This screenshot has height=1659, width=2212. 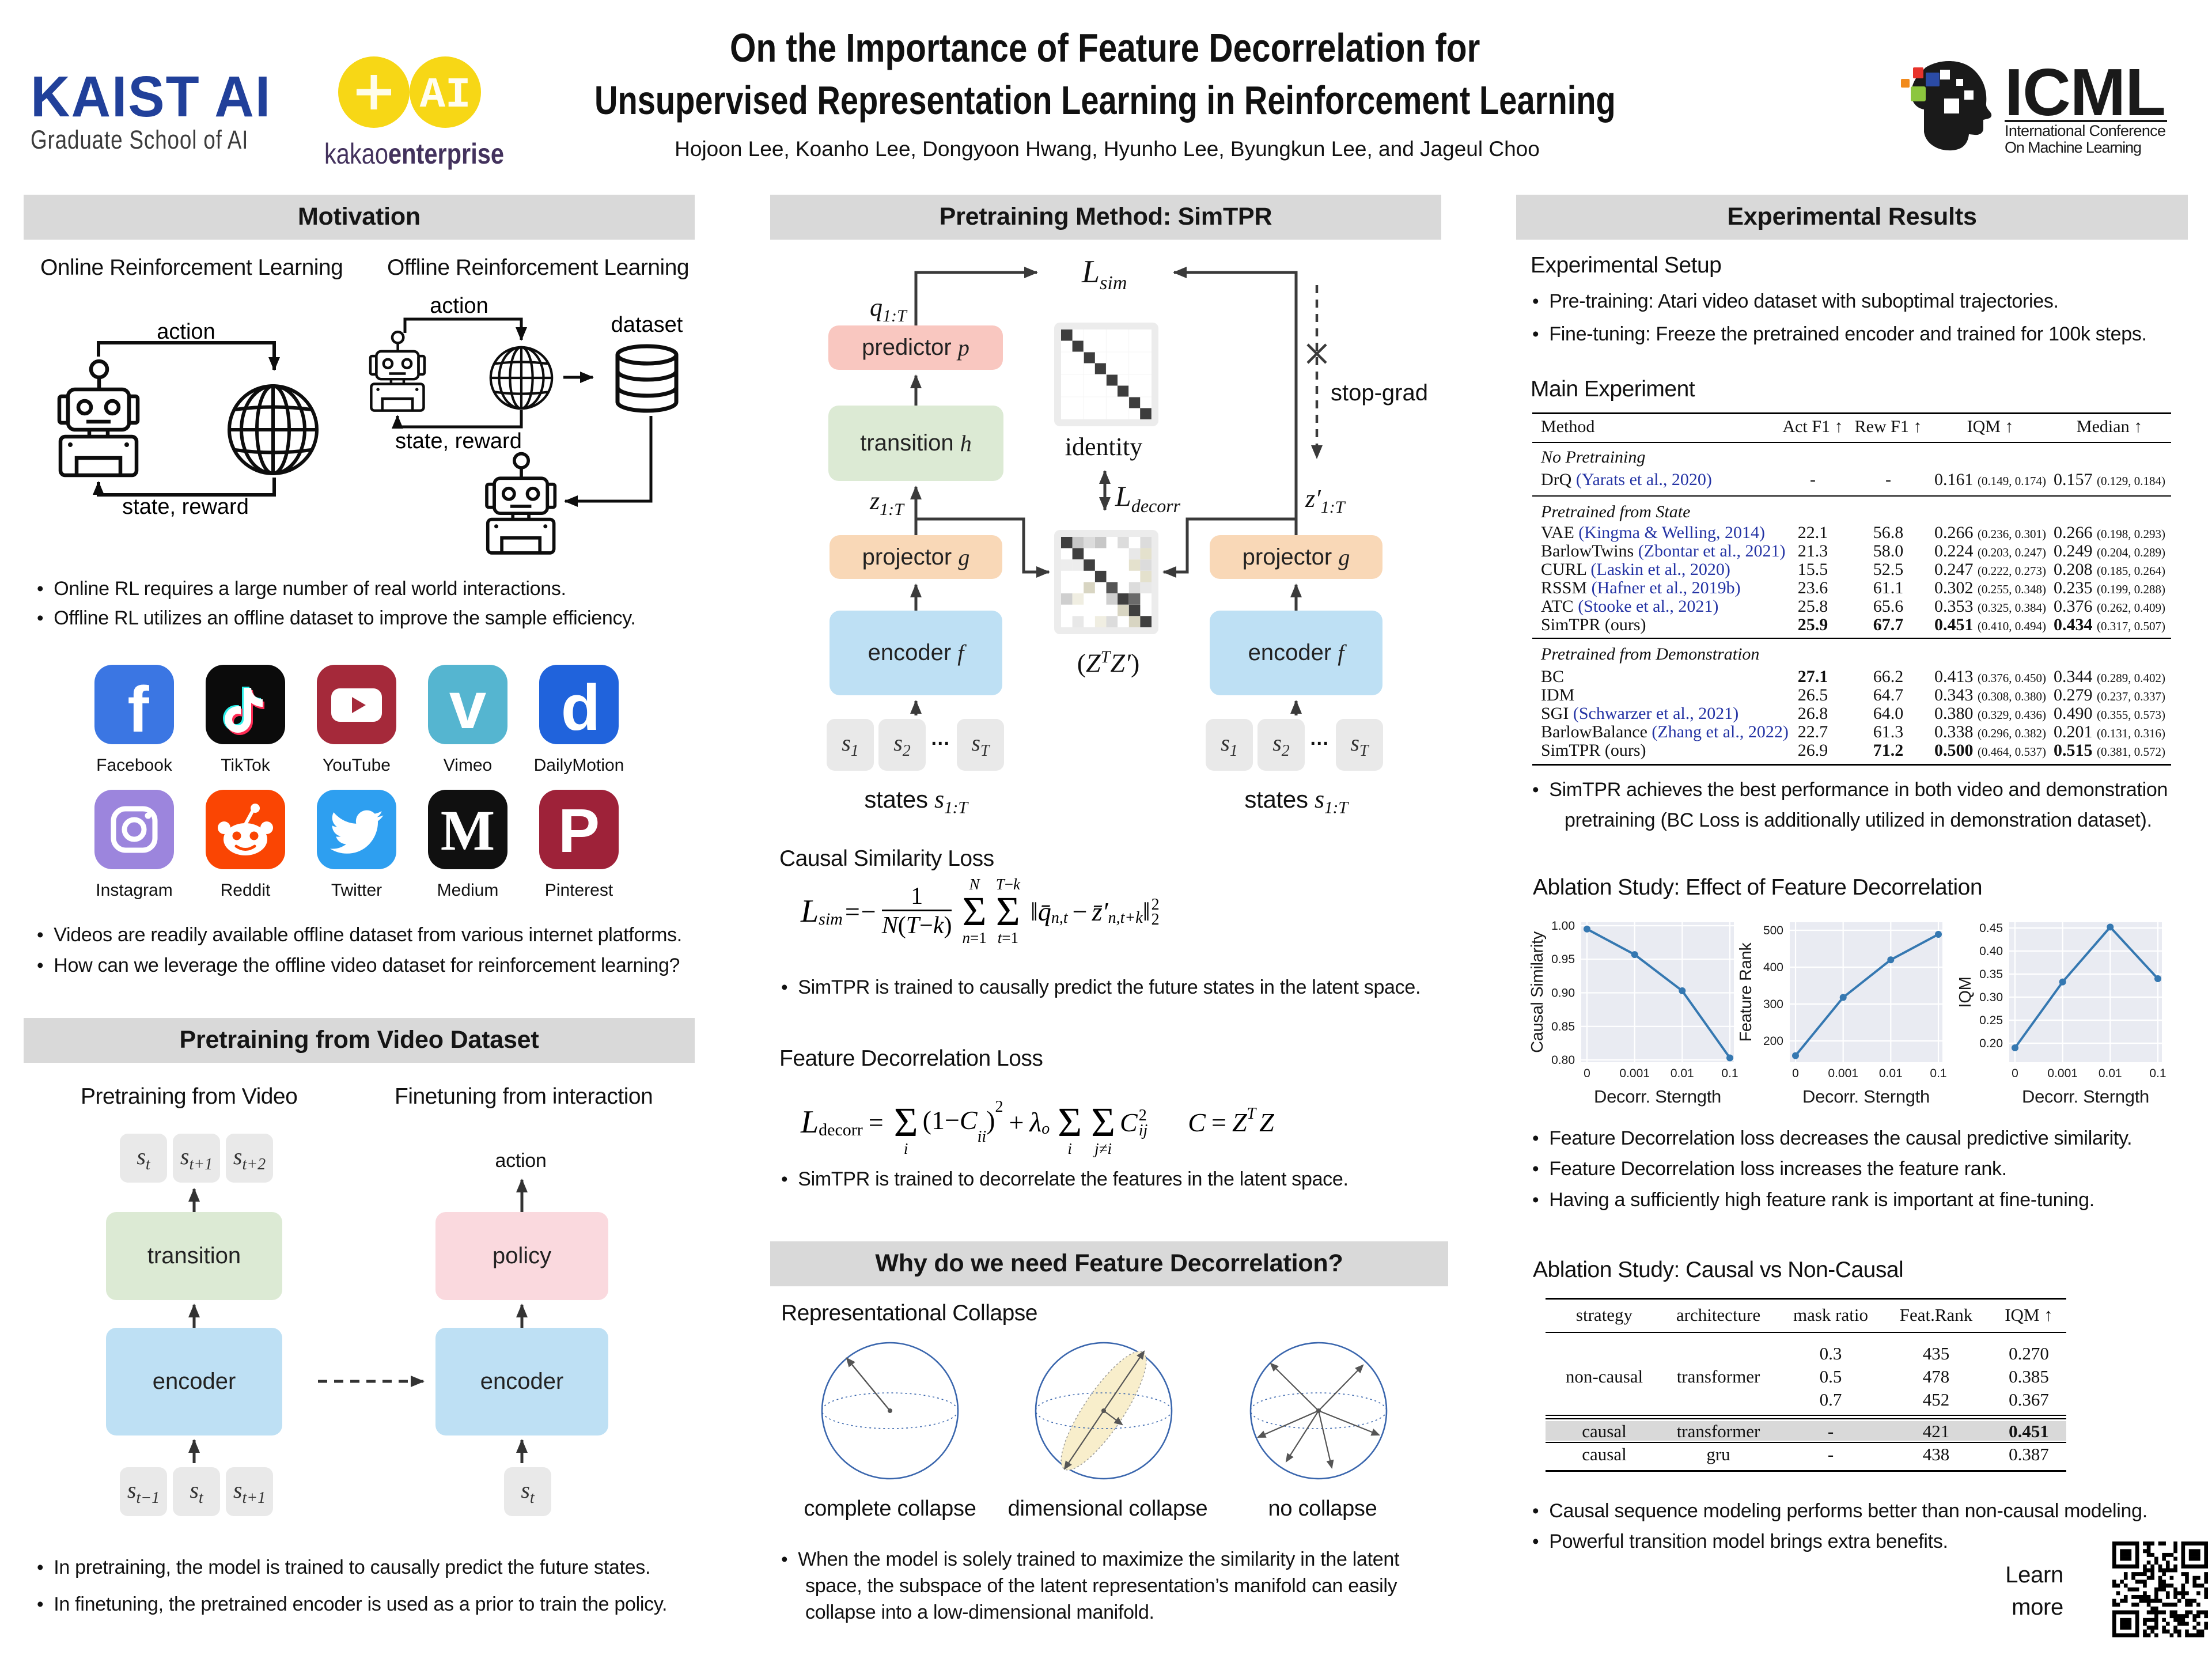 What do you see at coordinates (647, 325) in the screenshot?
I see `svg-text: dataset` at bounding box center [647, 325].